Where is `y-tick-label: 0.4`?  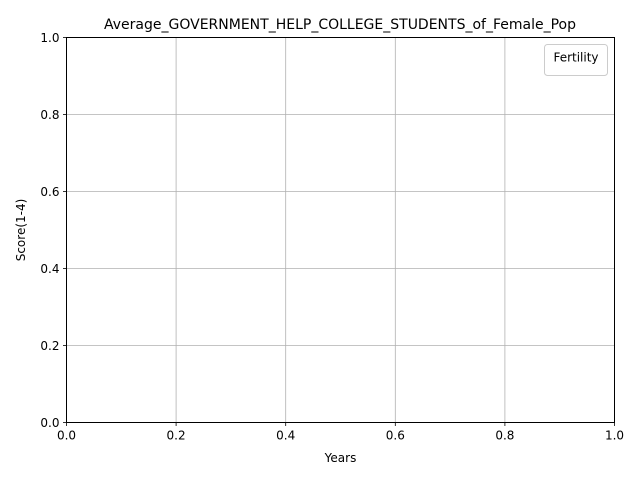
y-tick-label: 0.4 is located at coordinates (49, 269).